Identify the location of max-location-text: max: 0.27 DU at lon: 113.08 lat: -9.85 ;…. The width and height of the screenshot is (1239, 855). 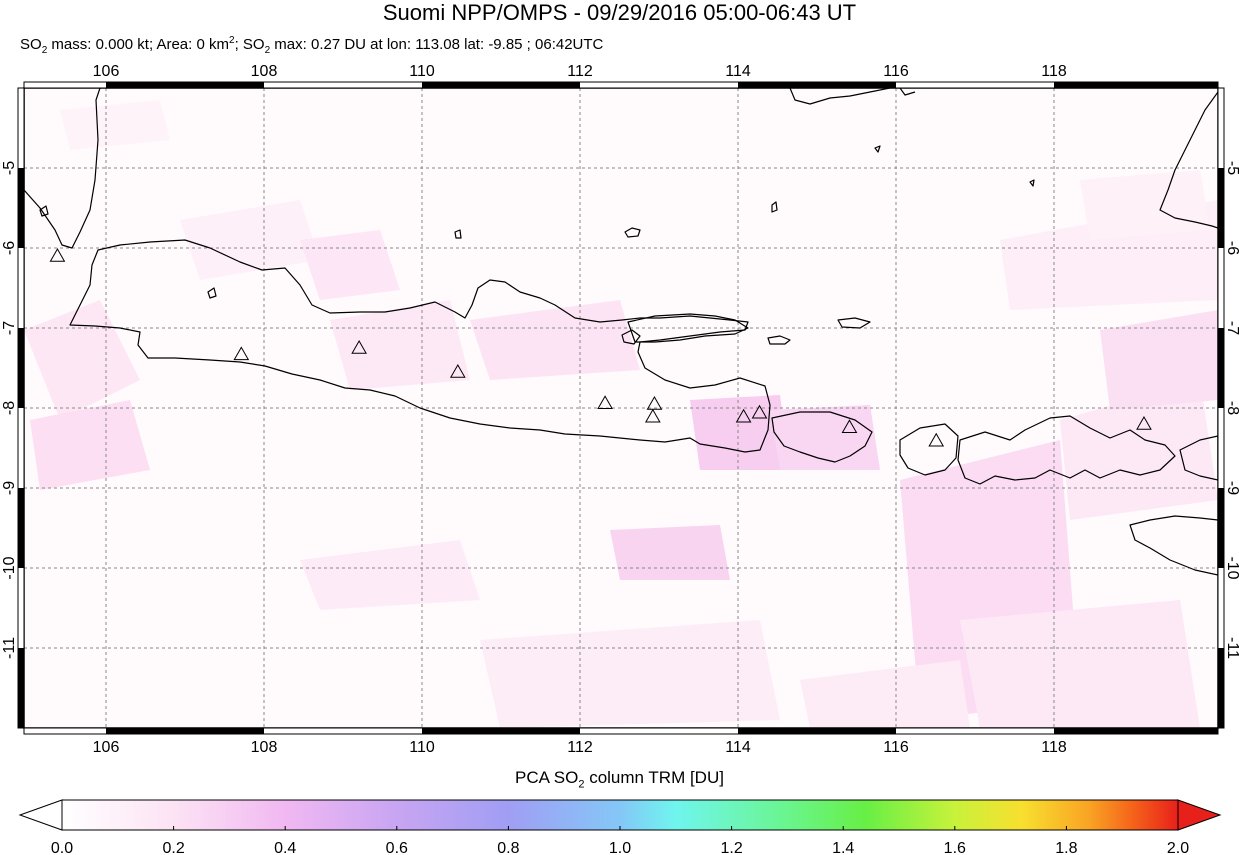
(437, 44).